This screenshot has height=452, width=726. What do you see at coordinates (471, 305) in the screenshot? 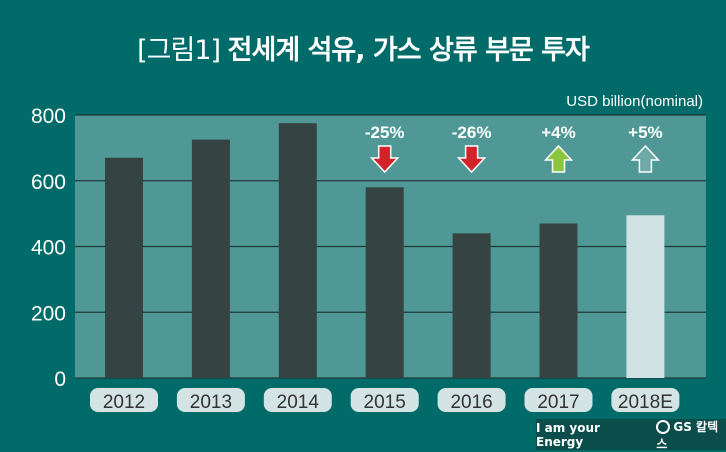
I see `bar-2016` at bounding box center [471, 305].